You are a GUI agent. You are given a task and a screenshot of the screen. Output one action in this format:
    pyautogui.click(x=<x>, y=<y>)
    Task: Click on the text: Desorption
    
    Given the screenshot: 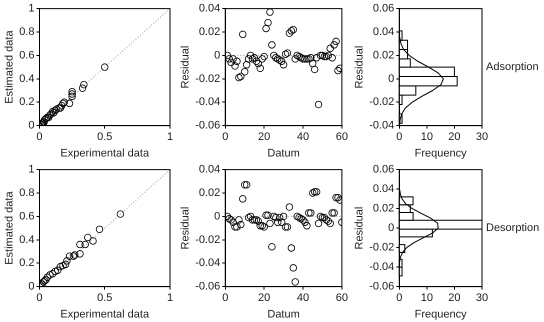 What is the action you would take?
    pyautogui.click(x=513, y=228)
    